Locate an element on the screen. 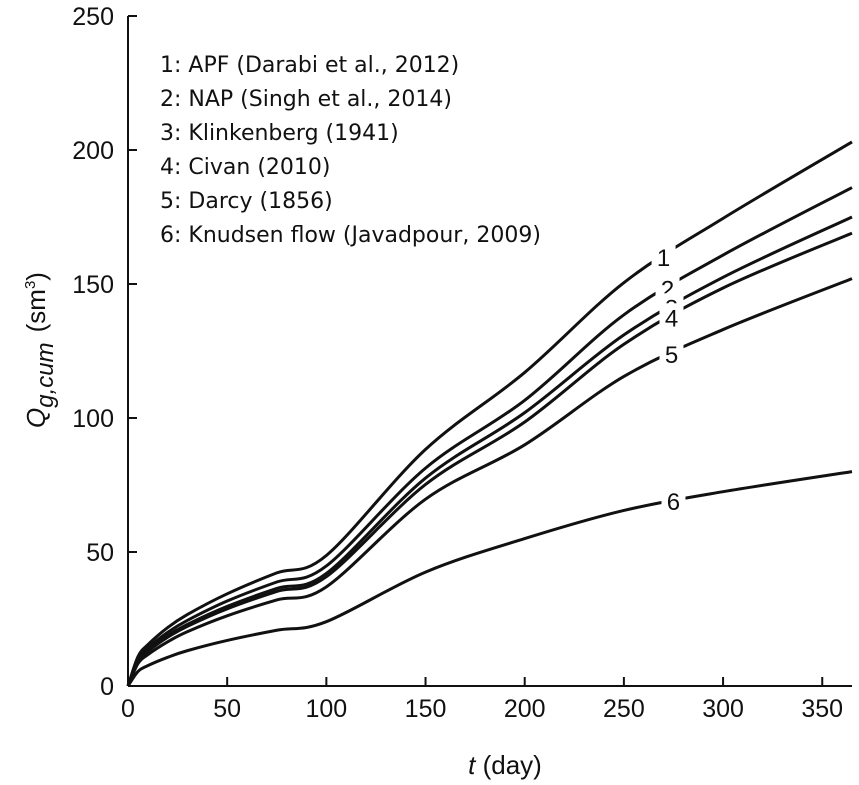 This screenshot has width=859, height=785. legend-entry: 1: APF (Darabi et al., 2012) is located at coordinates (309, 65).